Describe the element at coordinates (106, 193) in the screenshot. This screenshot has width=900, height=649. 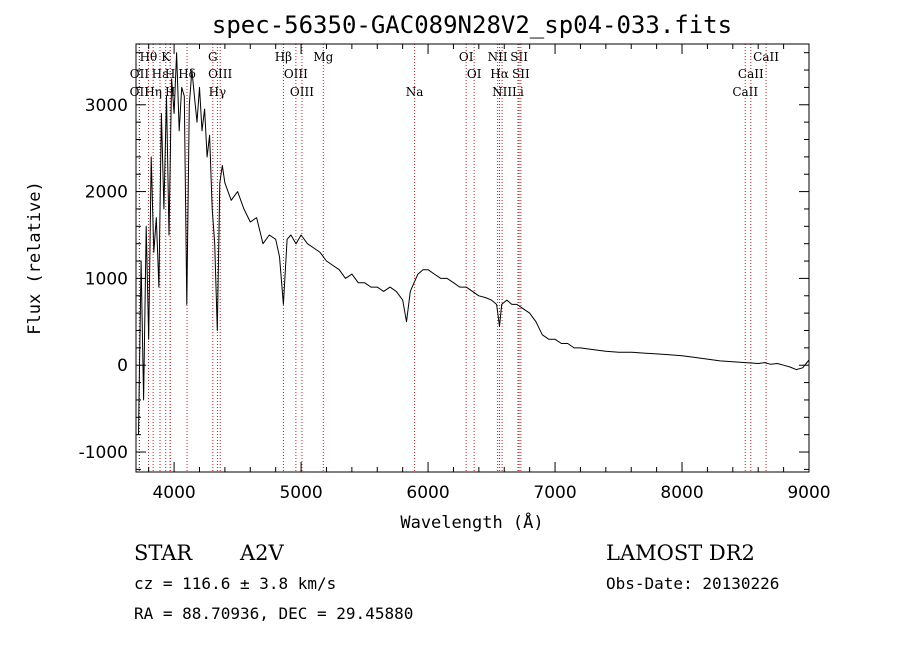
I see `y-tick-label-2000: 2000` at that location.